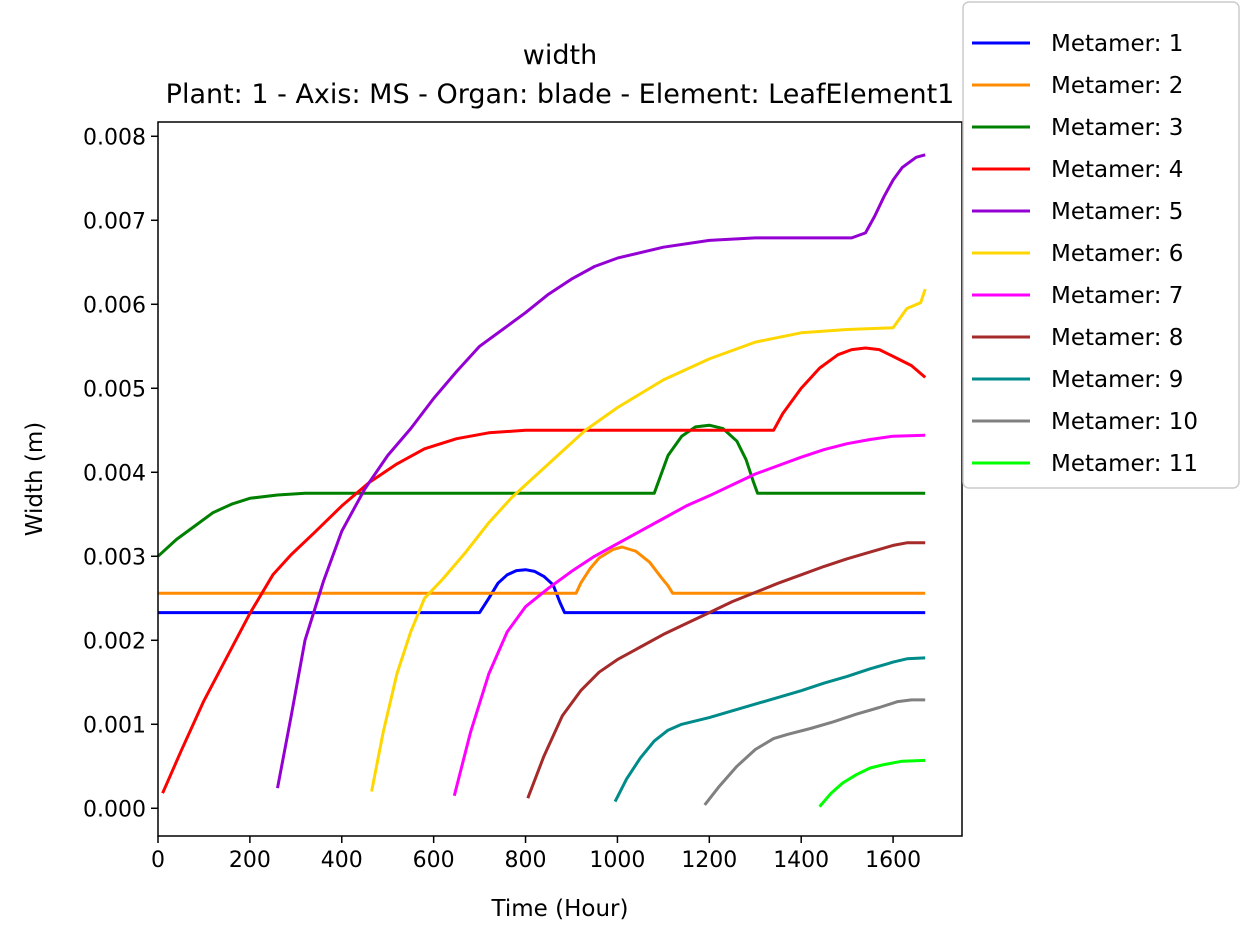 The width and height of the screenshot is (1259, 944). What do you see at coordinates (1124, 464) in the screenshot?
I see `legend-label-11: Metamer: 11` at bounding box center [1124, 464].